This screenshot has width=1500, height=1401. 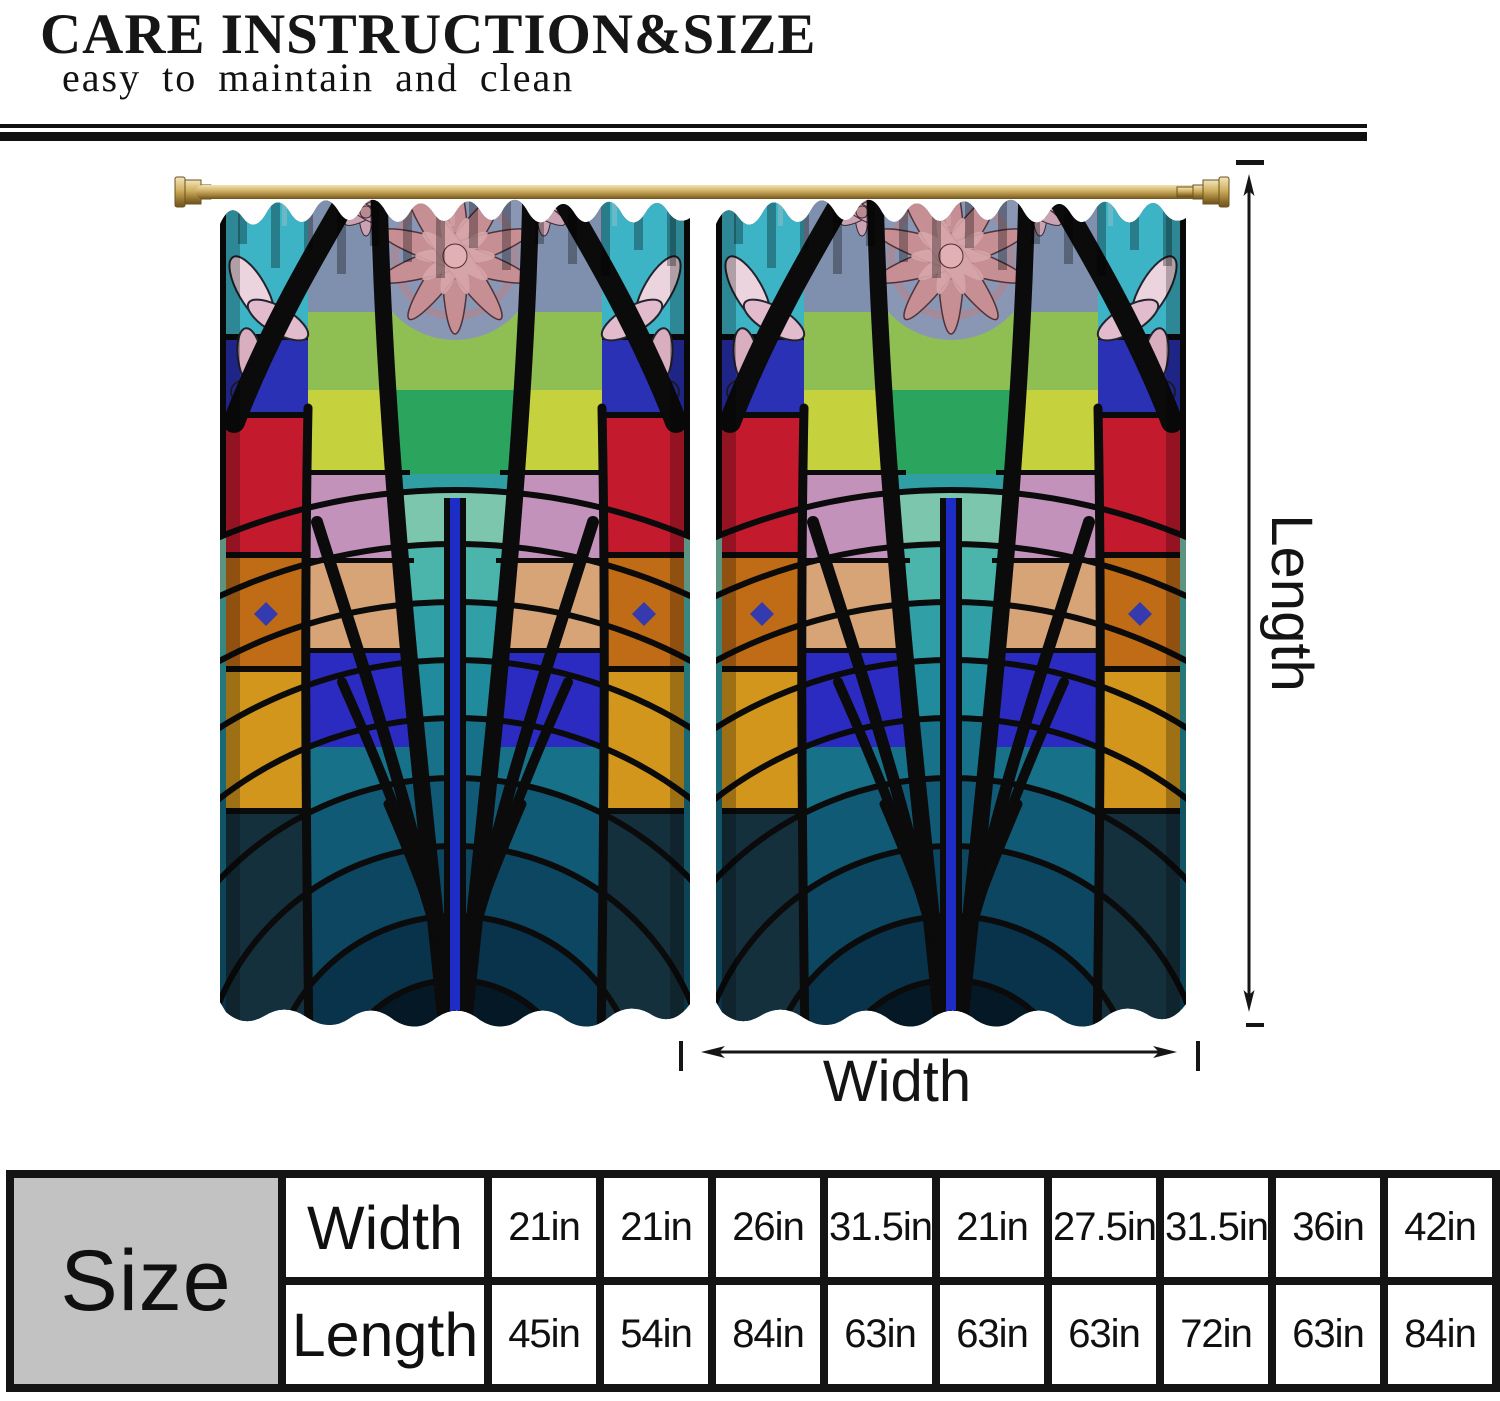 What do you see at coordinates (1203, 192) in the screenshot?
I see `rod-finial-right-icon` at bounding box center [1203, 192].